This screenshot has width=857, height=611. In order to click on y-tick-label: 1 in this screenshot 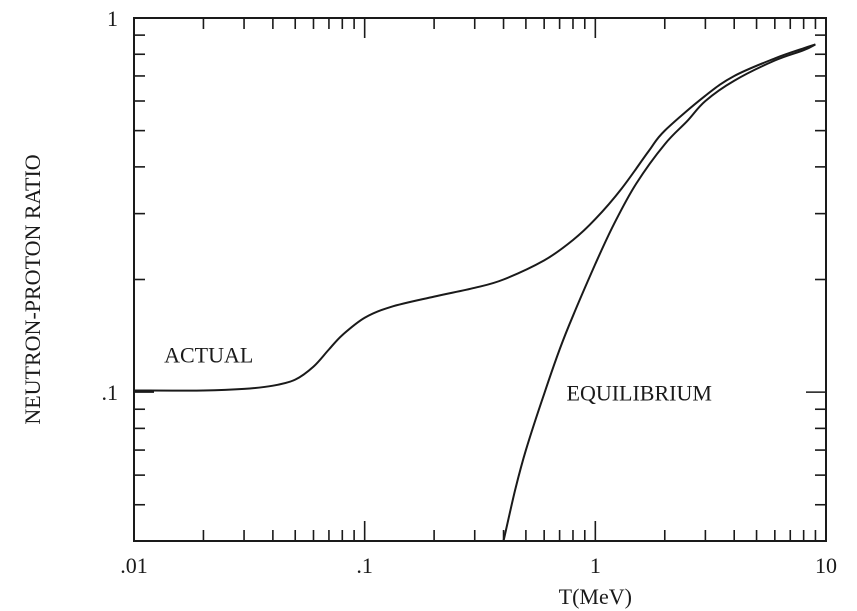, I will do `click(112, 18)`.